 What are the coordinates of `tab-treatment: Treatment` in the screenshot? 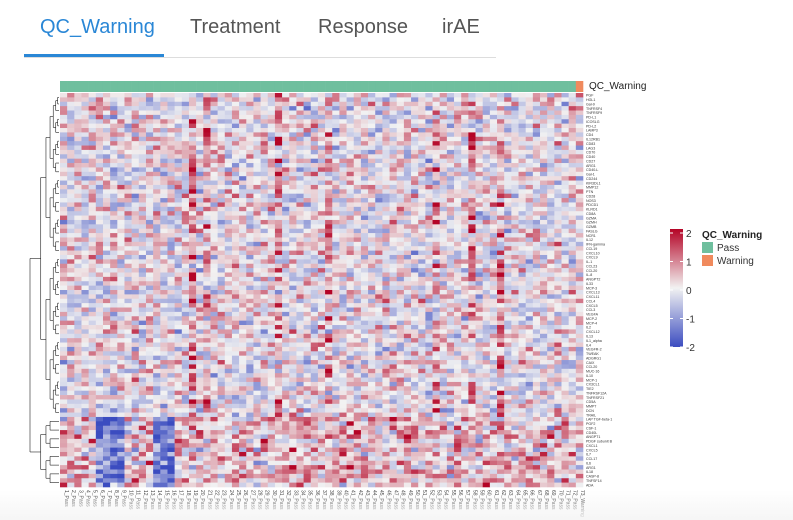 It's located at (235, 27).